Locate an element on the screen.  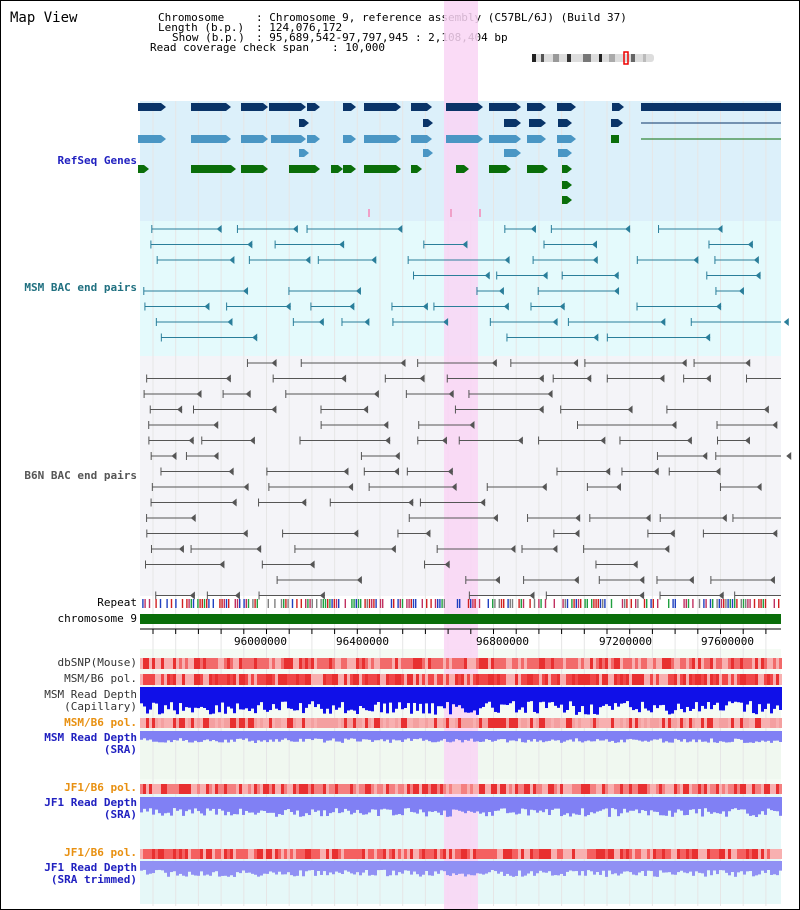
page-title: Map View is located at coordinates (44, 18).